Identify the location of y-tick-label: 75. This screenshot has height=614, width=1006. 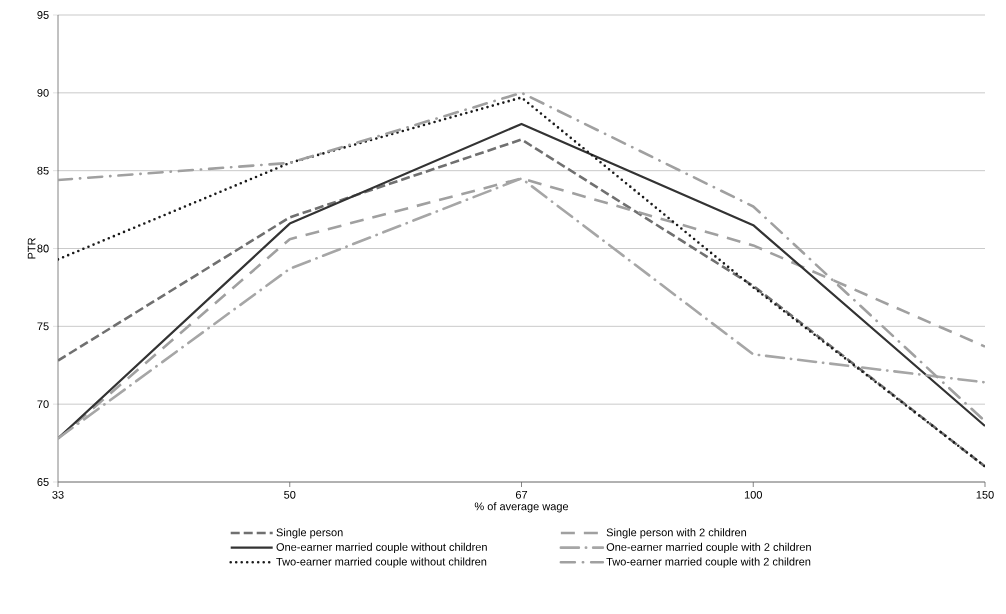
(43, 326).